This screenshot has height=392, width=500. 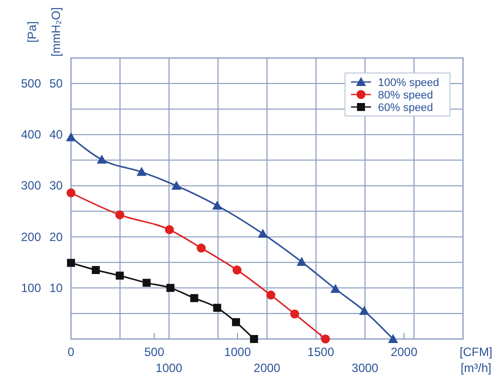 What do you see at coordinates (71, 352) in the screenshot?
I see `x-tick-label: 0` at bounding box center [71, 352].